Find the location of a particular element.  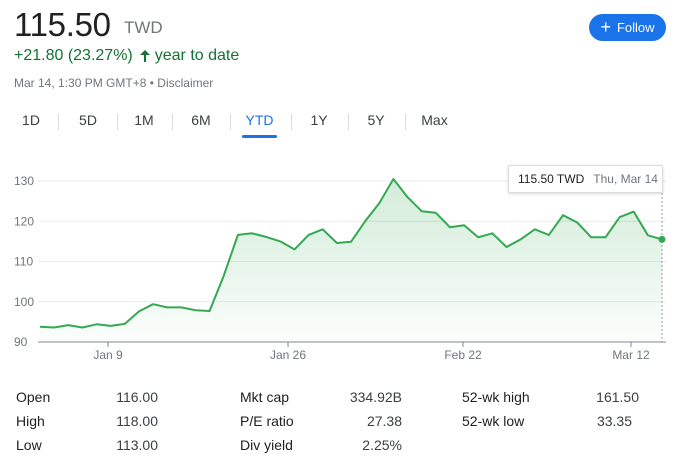

stat-value-52wk-low: 33.35 is located at coordinates (614, 421).